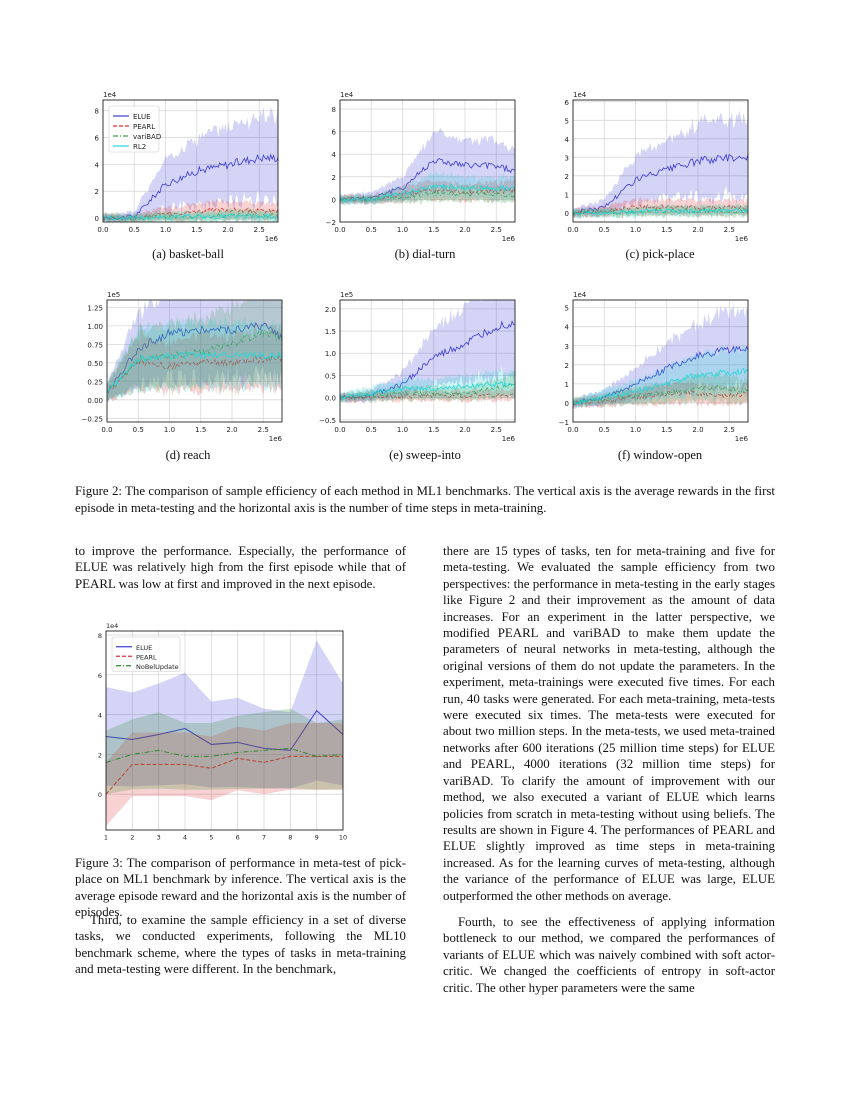 The height and width of the screenshot is (1100, 850). I want to click on band-pearl, so click(194, 362).